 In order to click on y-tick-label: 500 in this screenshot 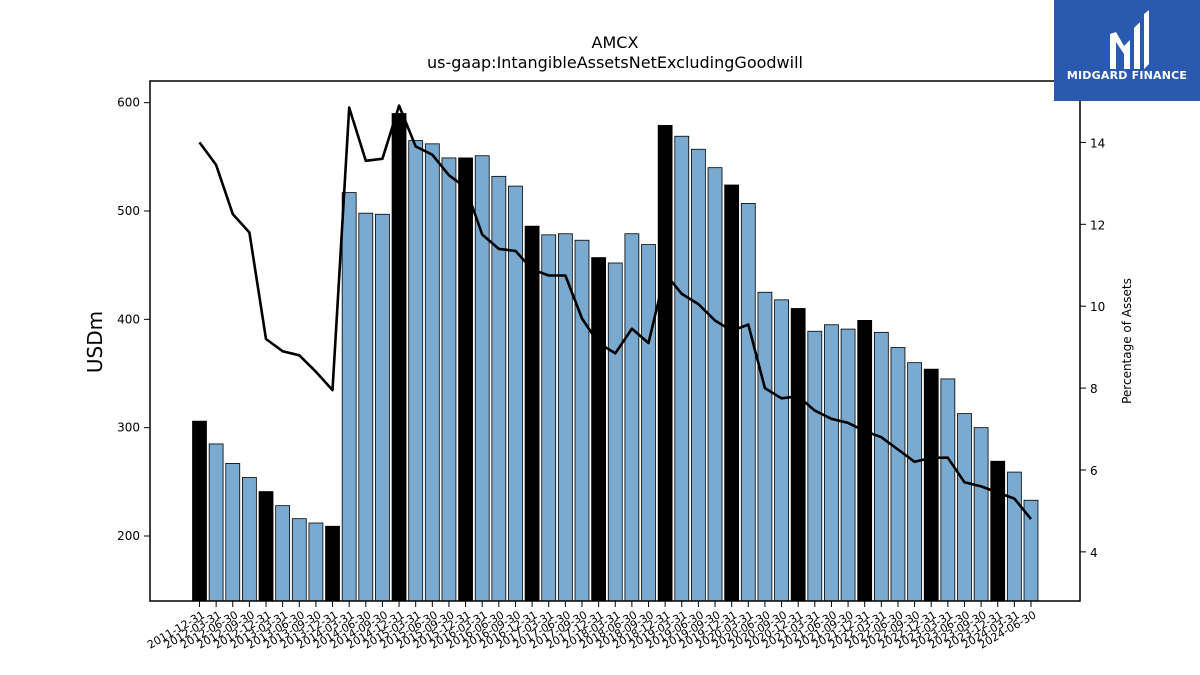, I will do `click(128, 211)`.